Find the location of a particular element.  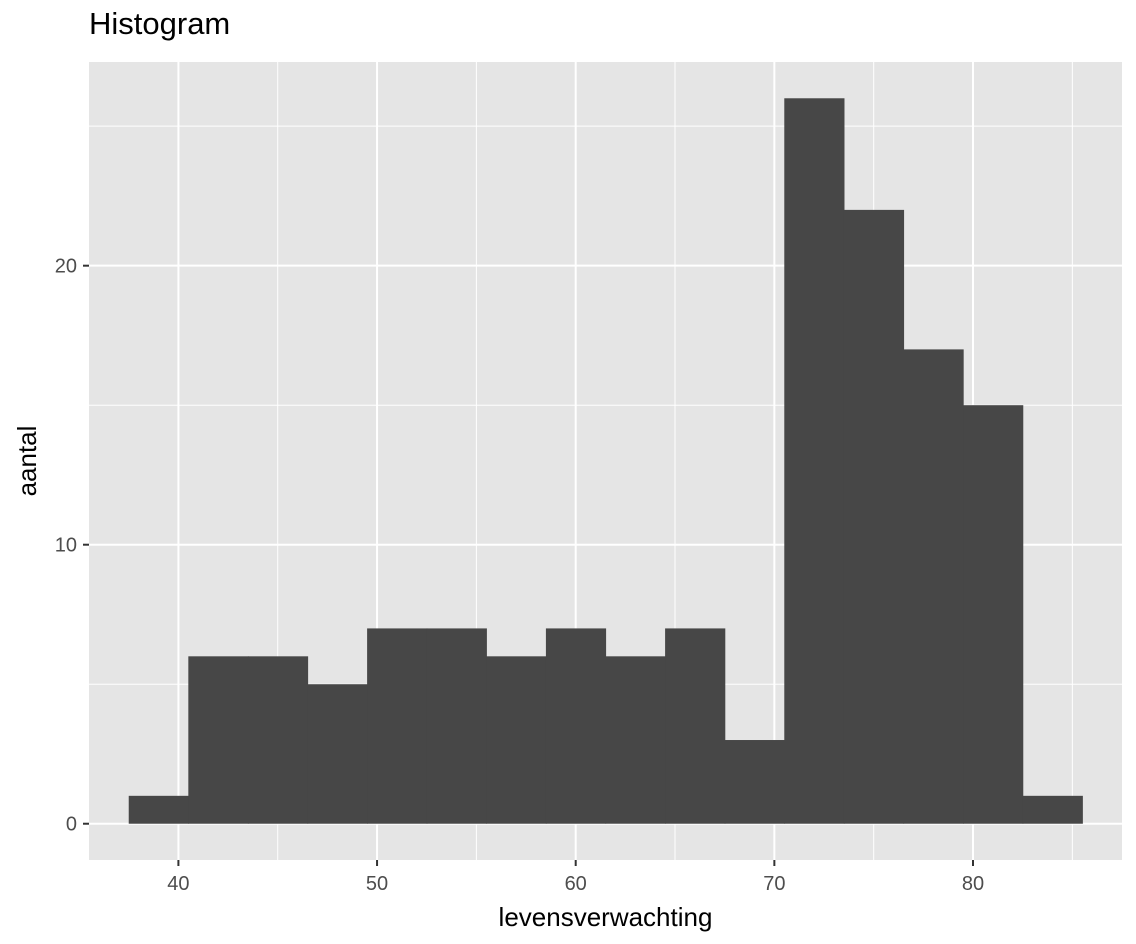

x-axis-title: levensverwachting is located at coordinates (606, 917).